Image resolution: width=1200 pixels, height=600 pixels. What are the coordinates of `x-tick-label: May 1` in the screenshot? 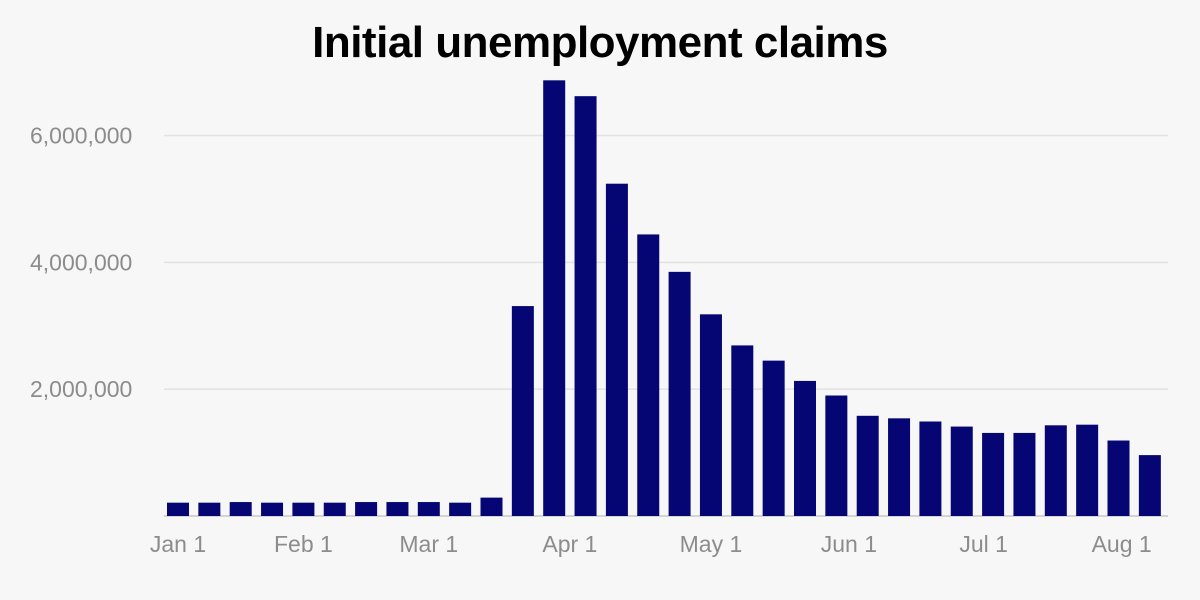 It's located at (711, 544).